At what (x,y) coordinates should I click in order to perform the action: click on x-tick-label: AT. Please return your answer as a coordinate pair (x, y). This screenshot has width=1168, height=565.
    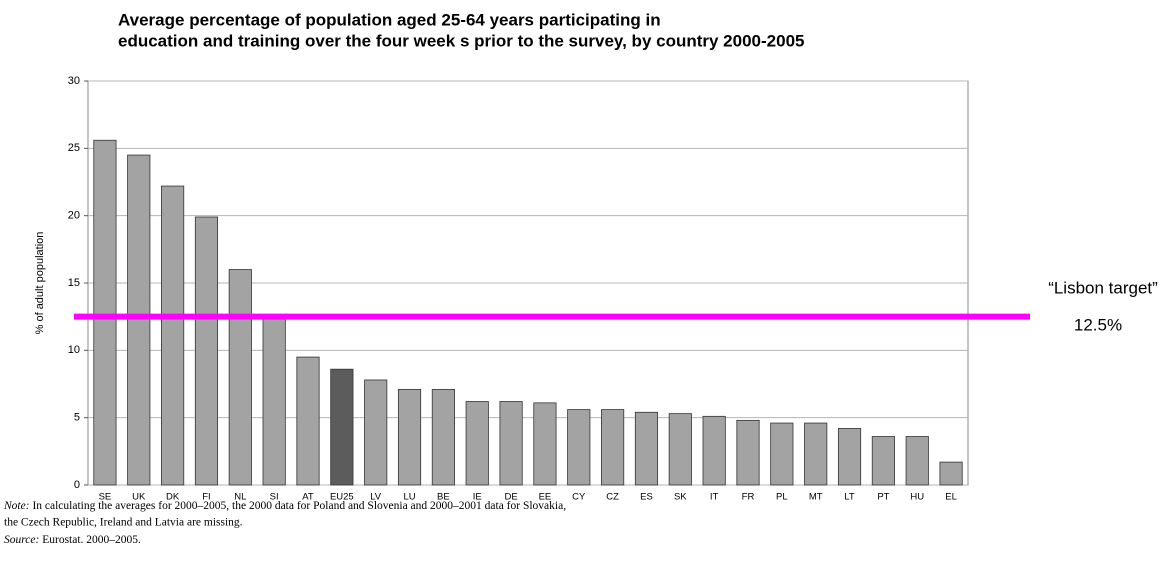
    Looking at the image, I should click on (308, 497).